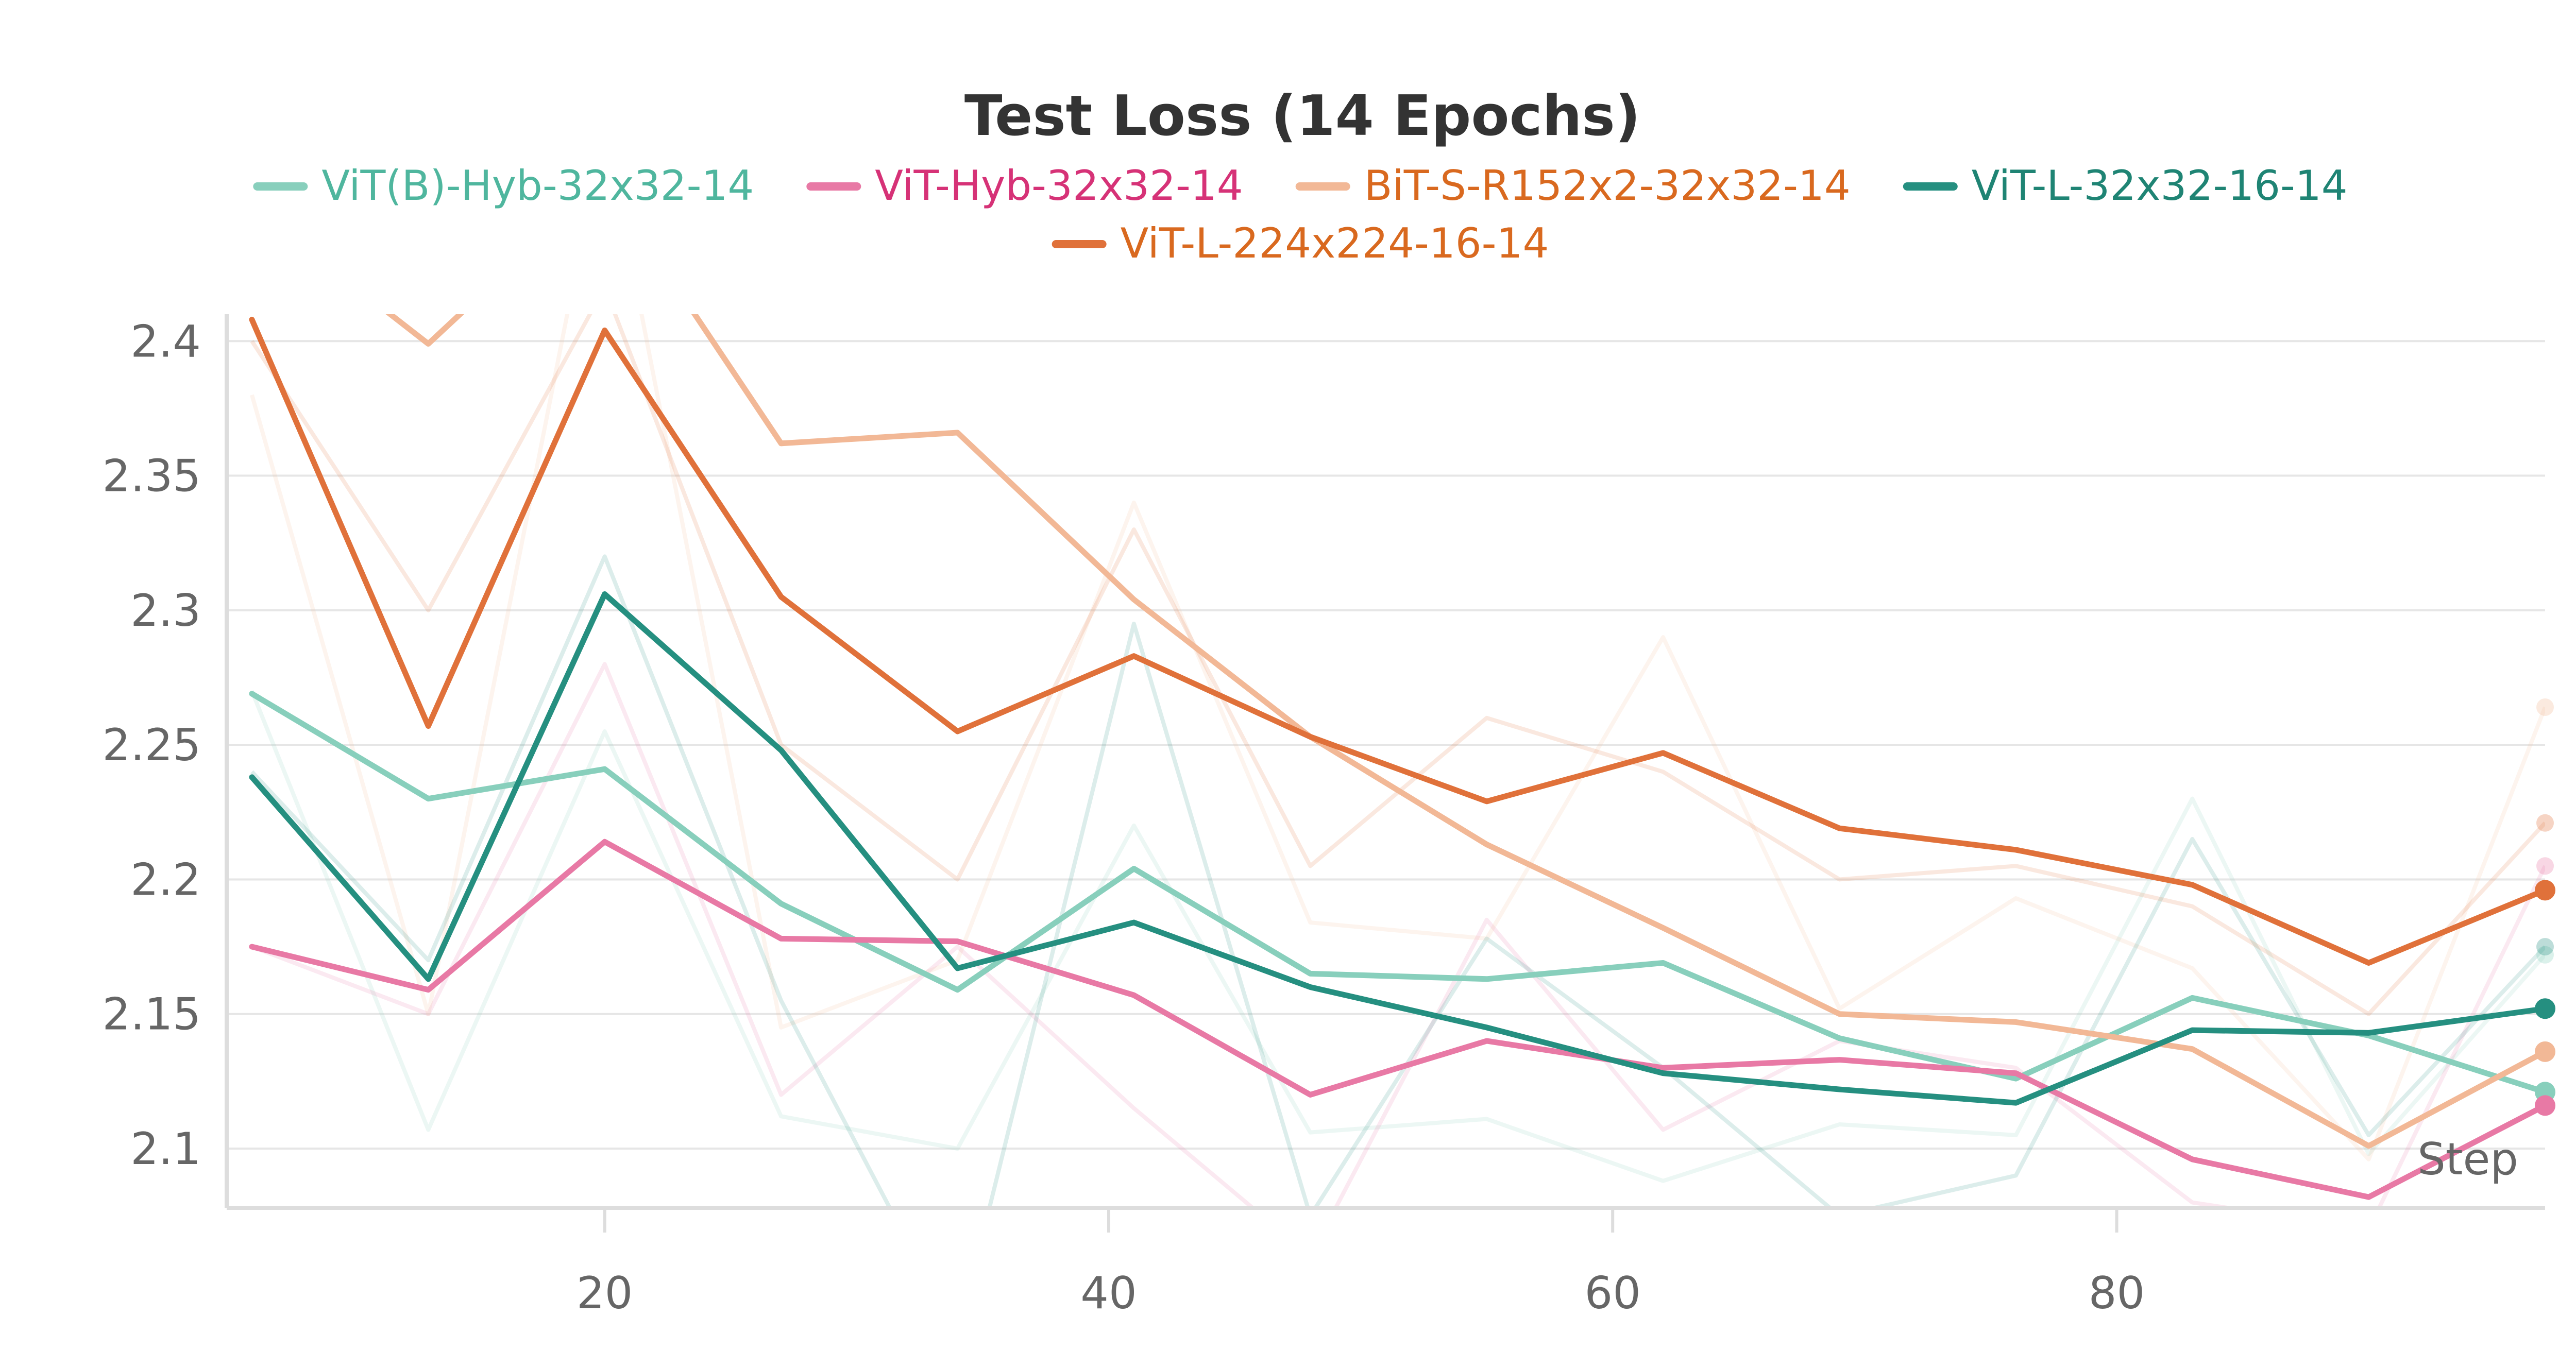 Image resolution: width=2576 pixels, height=1368 pixels. What do you see at coordinates (1335, 243) in the screenshot?
I see `legend-label: ViT-L-224x224-16-14` at bounding box center [1335, 243].